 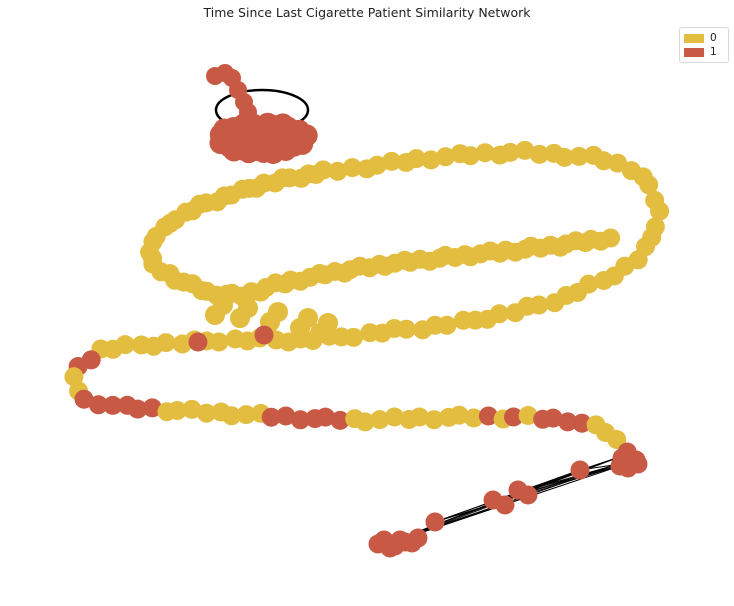 I want to click on legend-item-0: 0, so click(x=700, y=38).